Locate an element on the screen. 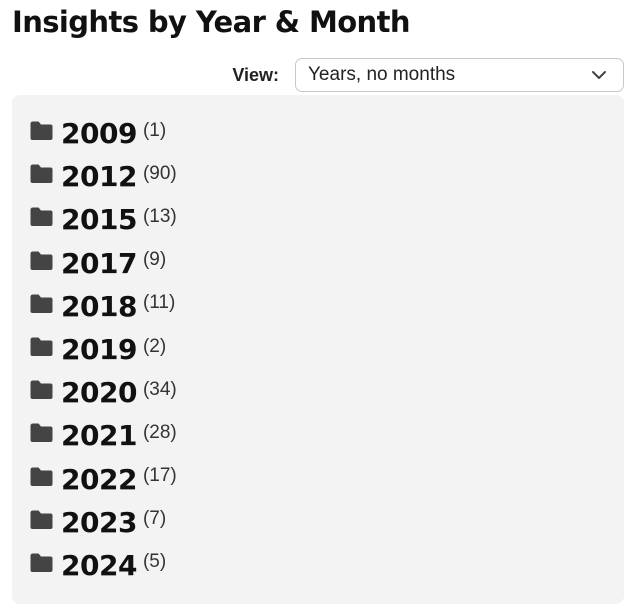 The height and width of the screenshot is (616, 634). view-select-value: Years, no months is located at coordinates (382, 74).